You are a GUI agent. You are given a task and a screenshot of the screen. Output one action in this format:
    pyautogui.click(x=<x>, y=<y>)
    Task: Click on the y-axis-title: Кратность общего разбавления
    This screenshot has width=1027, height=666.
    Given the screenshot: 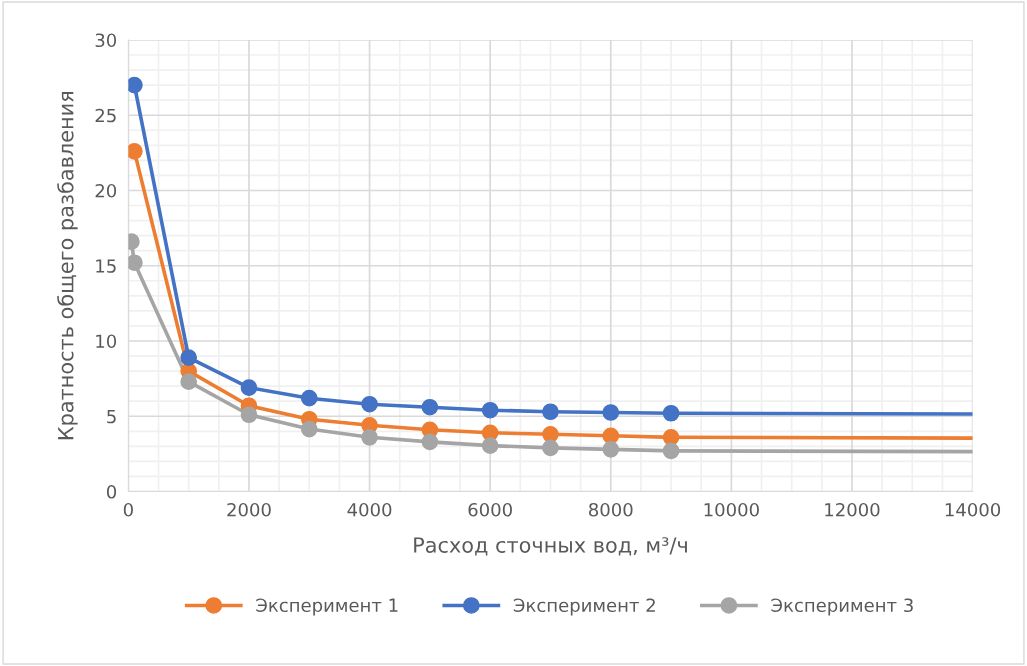 What is the action you would take?
    pyautogui.click(x=67, y=266)
    